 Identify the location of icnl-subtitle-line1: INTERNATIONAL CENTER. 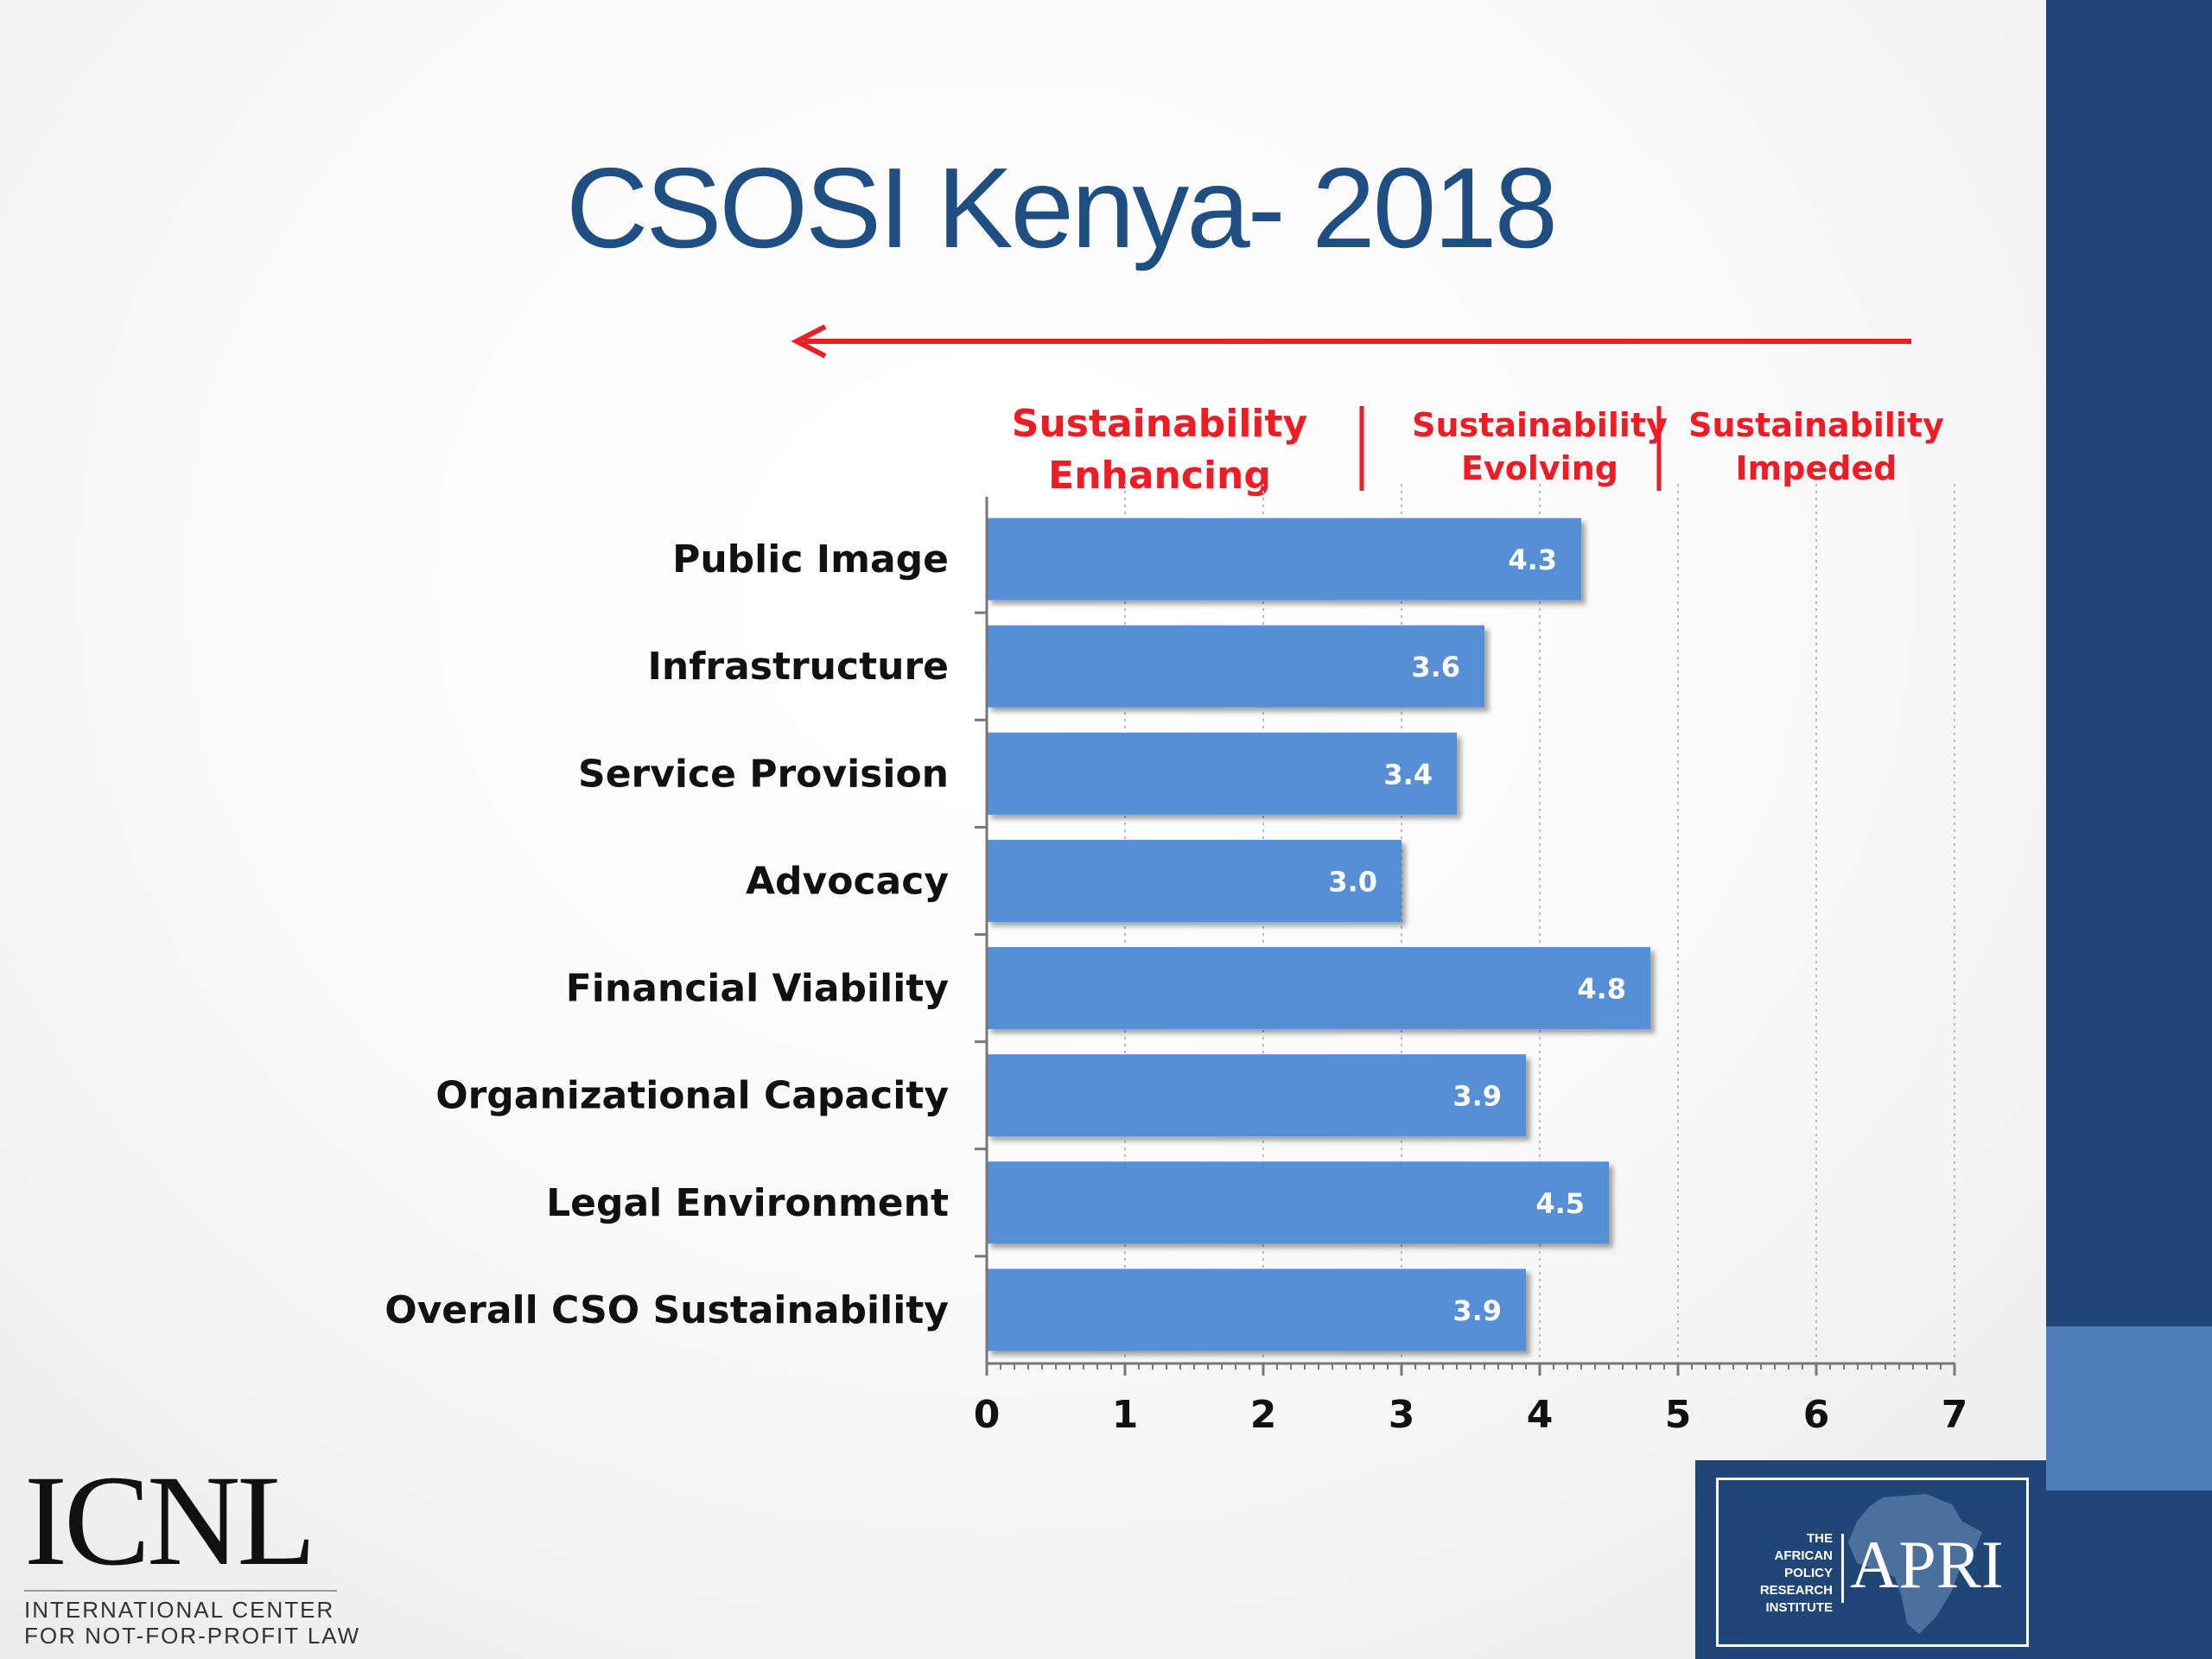
(179, 1610).